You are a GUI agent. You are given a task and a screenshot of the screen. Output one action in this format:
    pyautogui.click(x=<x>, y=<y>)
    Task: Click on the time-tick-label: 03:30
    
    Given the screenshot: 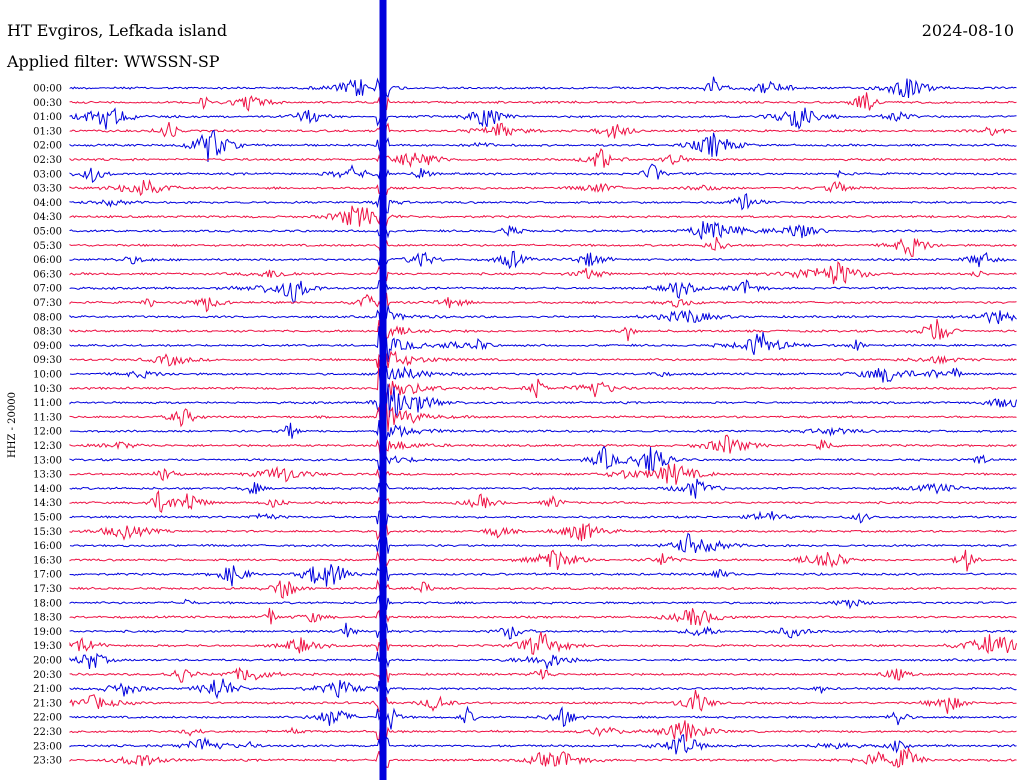 What is the action you would take?
    pyautogui.click(x=47, y=189)
    